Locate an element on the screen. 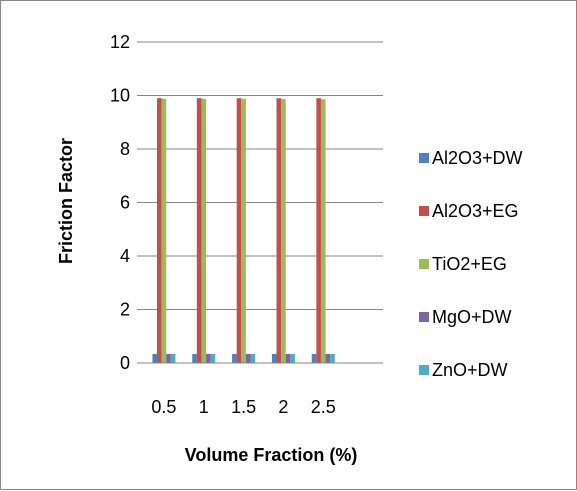  bar-al2o3-dw-0.5 is located at coordinates (155, 358).